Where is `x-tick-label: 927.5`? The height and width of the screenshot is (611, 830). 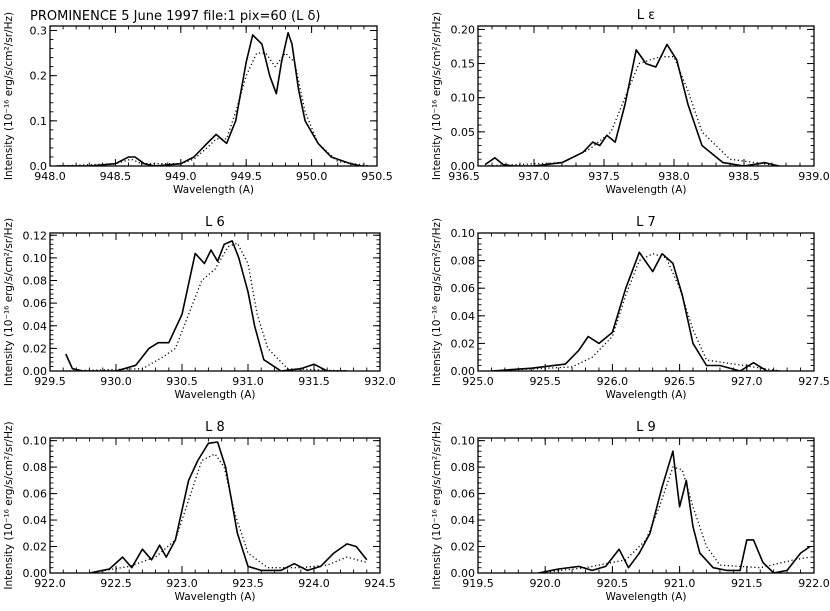
x-tick-label: 927.5 is located at coordinates (814, 381).